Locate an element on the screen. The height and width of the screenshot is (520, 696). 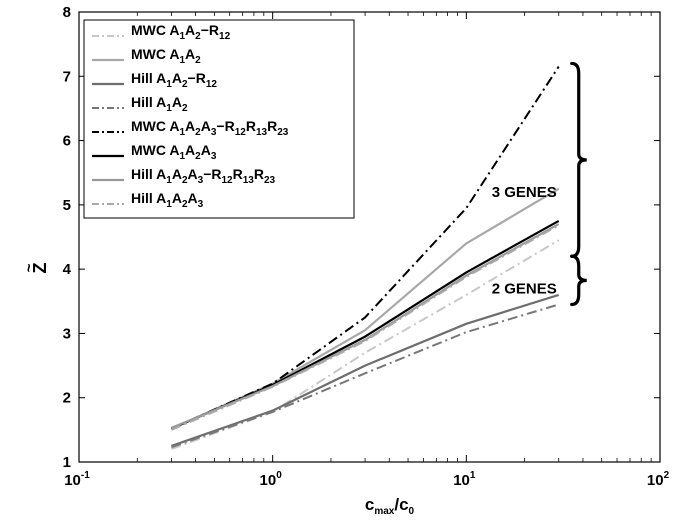
x-axis-label-main: c is located at coordinates (369, 504).